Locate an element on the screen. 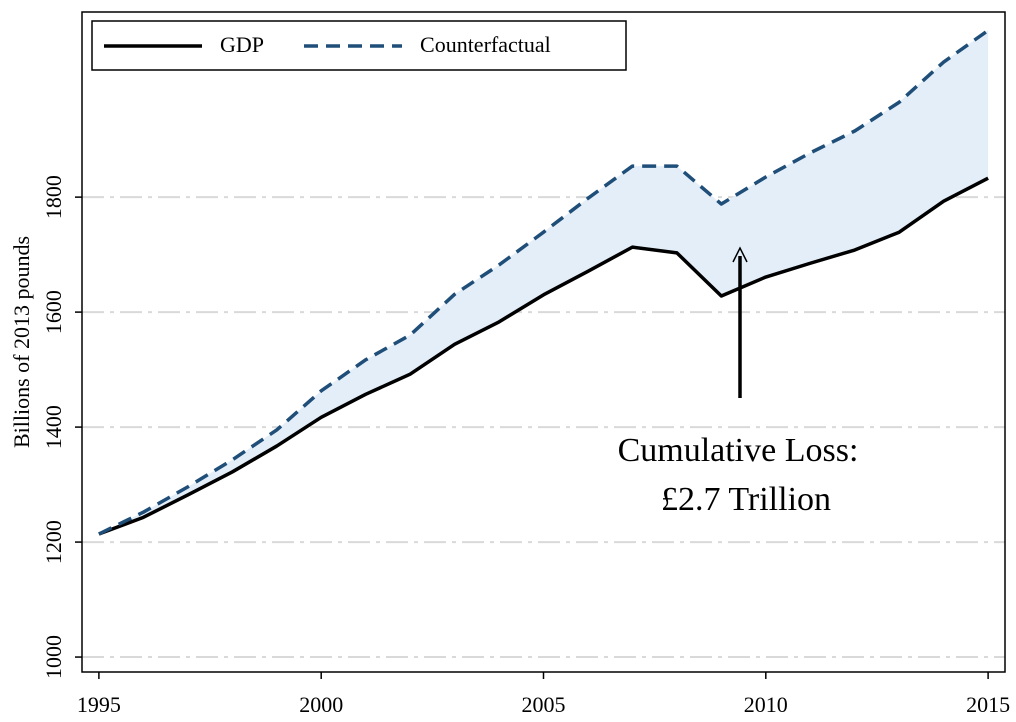 The image size is (1016, 722). x-tick-label: 2015 is located at coordinates (988, 704).